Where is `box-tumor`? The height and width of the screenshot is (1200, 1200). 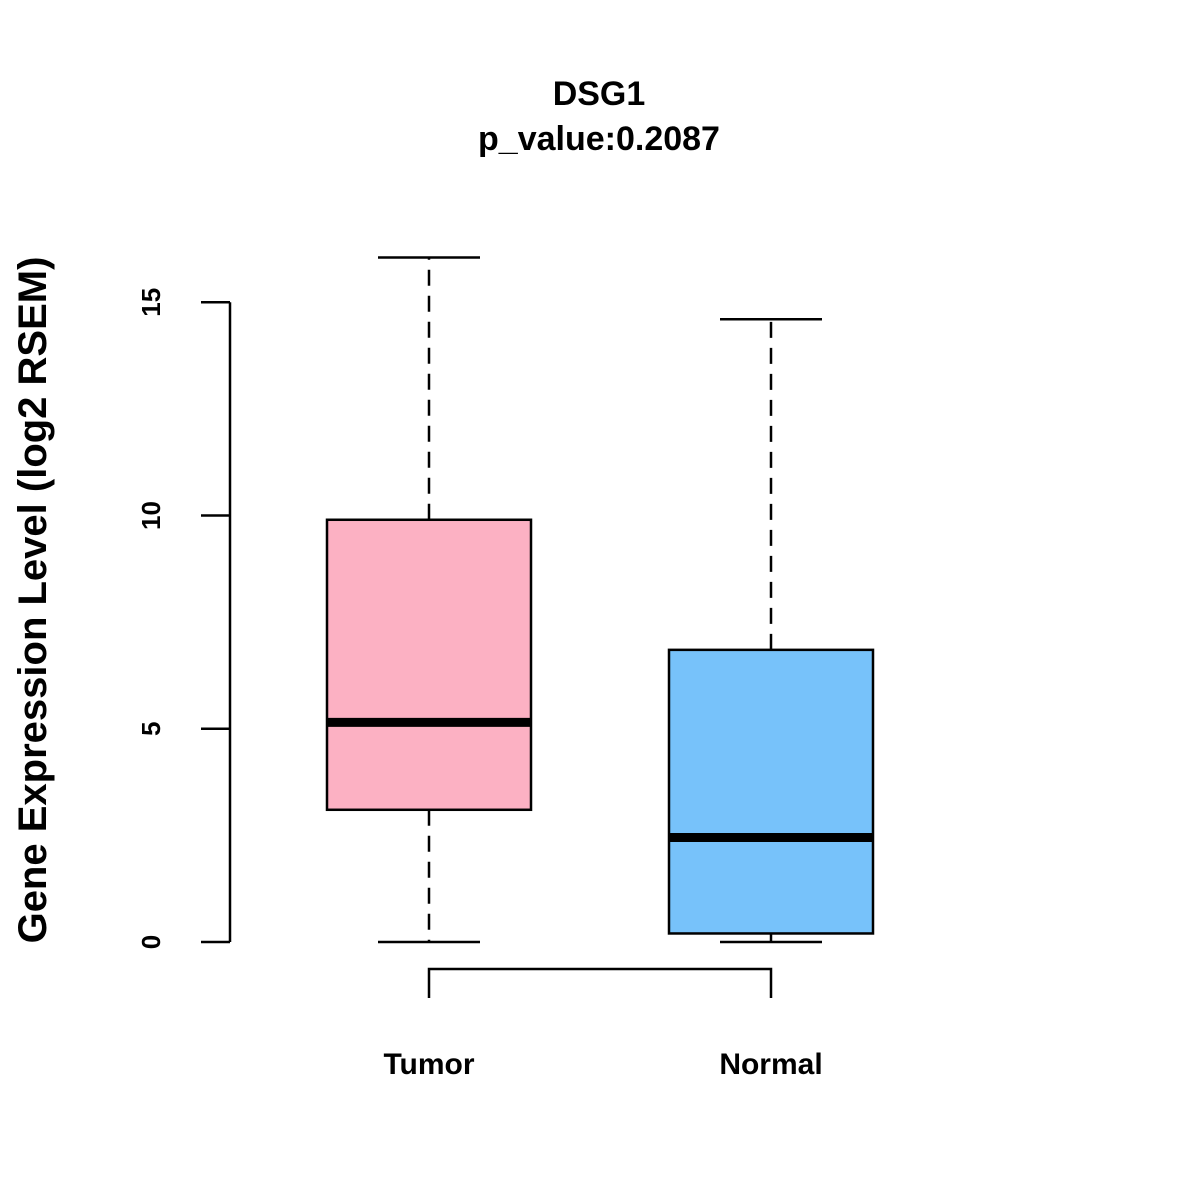
box-tumor is located at coordinates (429, 600).